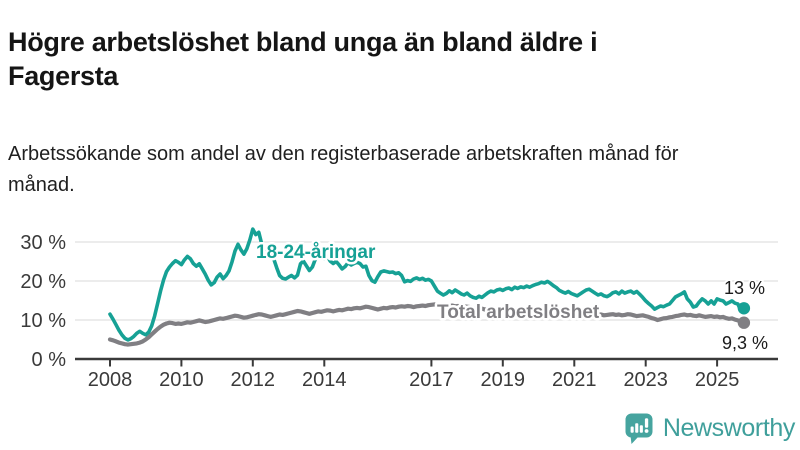 This screenshot has width=800, height=450. I want to click on x-axis-label: 2025, so click(717, 380).